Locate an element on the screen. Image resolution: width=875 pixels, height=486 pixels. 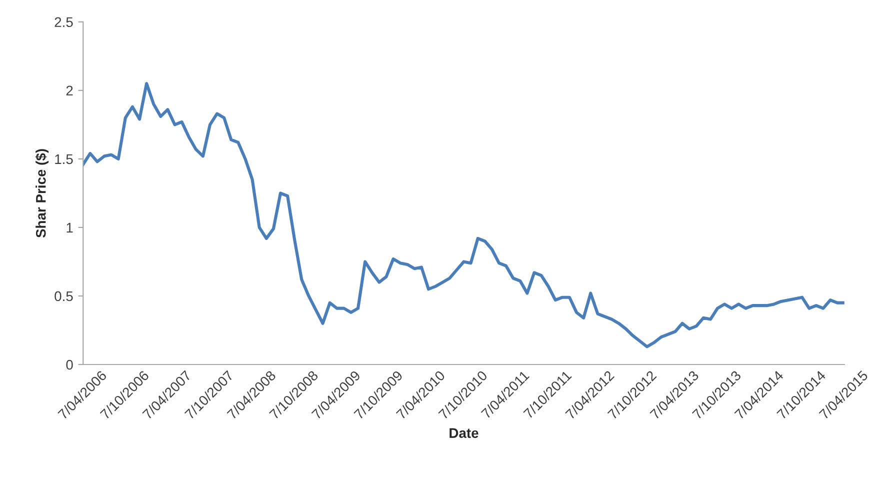
y-tick-label: 1 is located at coordinates (69, 227).